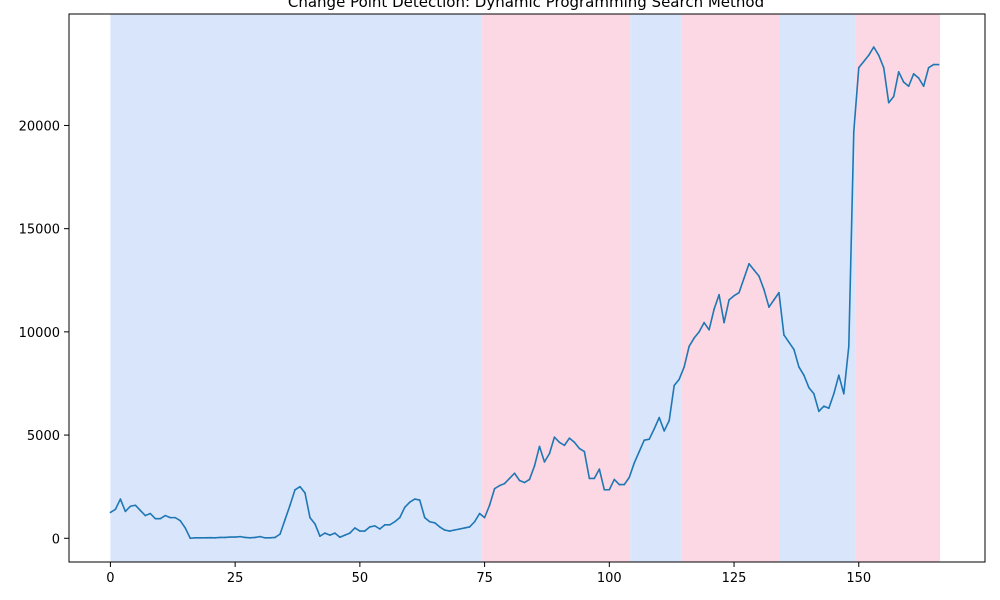 The image size is (1000, 600). Describe the element at coordinates (56, 539) in the screenshot. I see `y-tick-label-0: 0` at that location.